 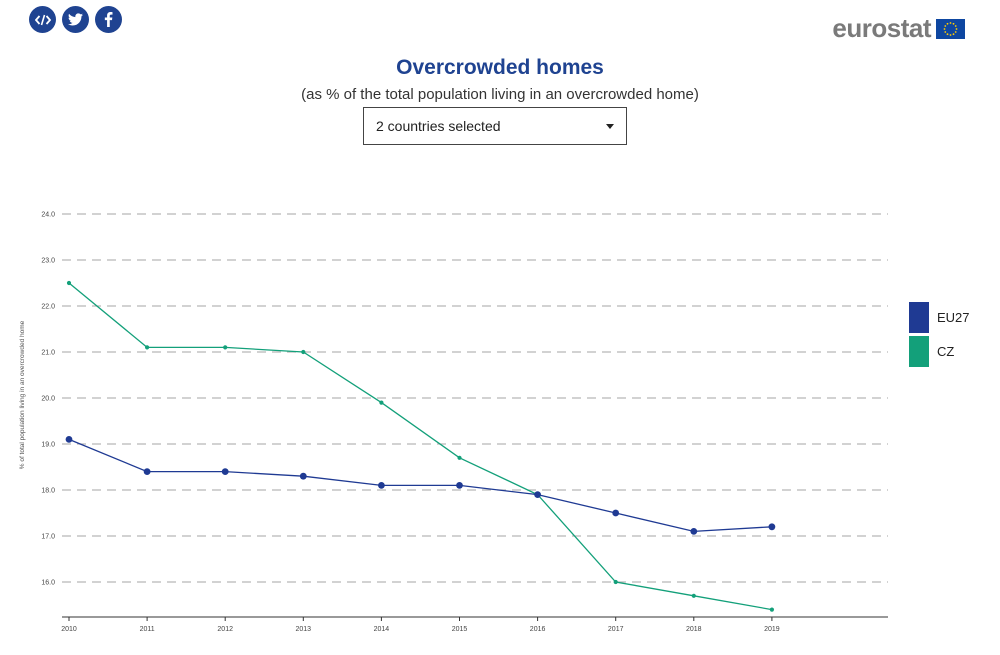 I want to click on x-tick-label: 2018, so click(x=694, y=629).